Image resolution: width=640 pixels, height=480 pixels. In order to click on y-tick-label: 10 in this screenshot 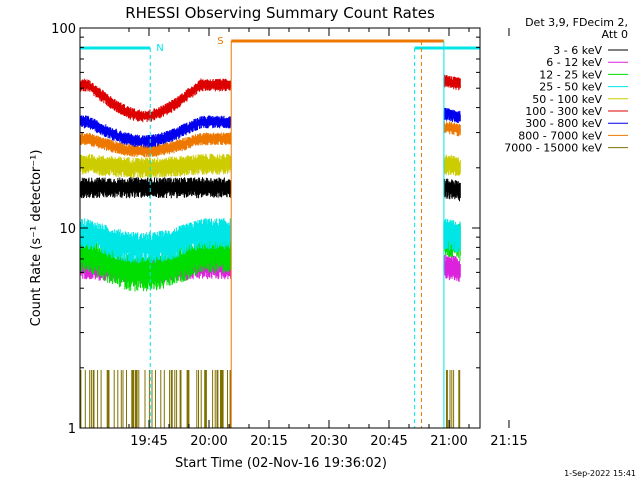, I will do `click(67, 229)`.